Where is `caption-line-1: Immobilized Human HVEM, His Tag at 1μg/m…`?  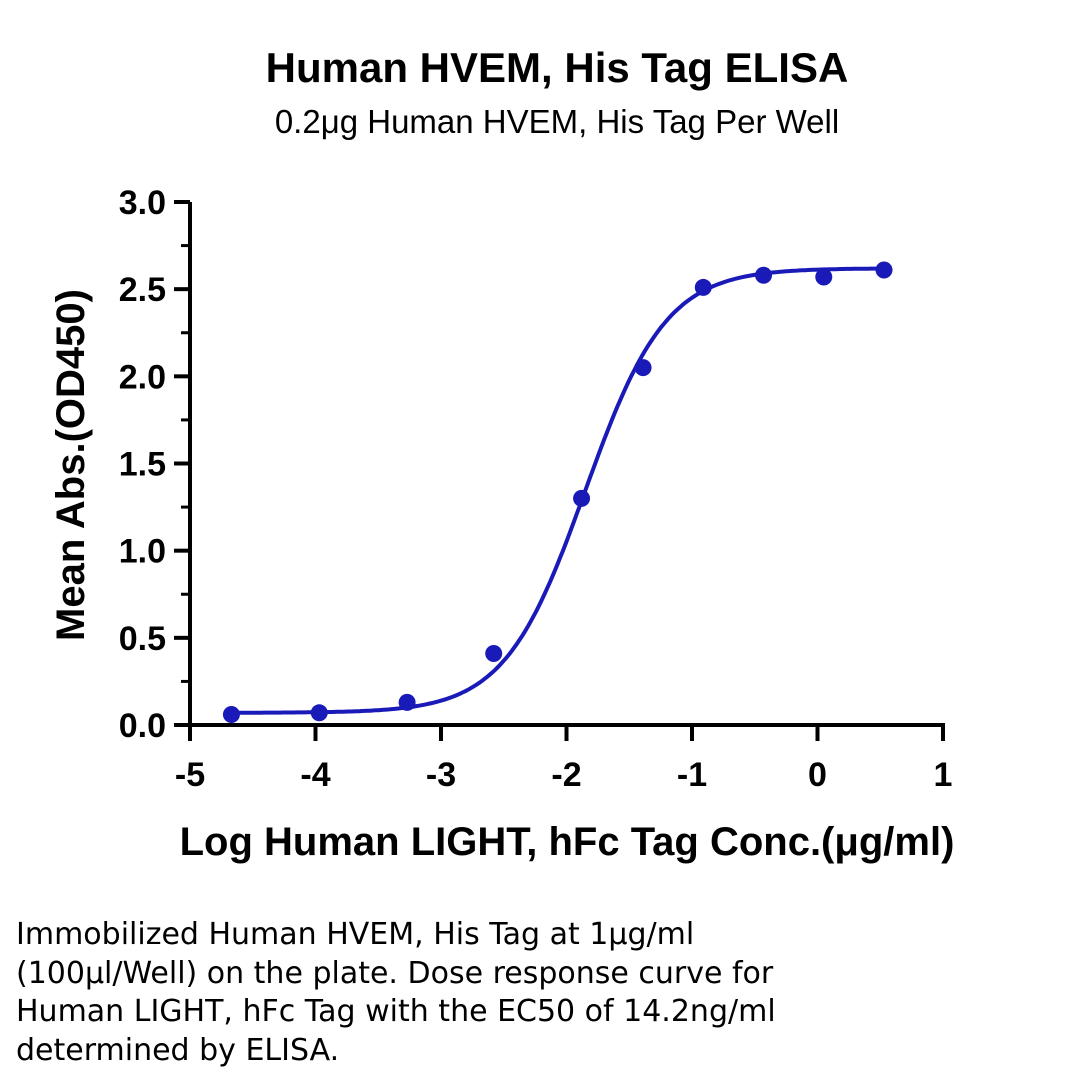
caption-line-1: Immobilized Human HVEM, His Tag at 1μg/m… is located at coordinates (355, 934).